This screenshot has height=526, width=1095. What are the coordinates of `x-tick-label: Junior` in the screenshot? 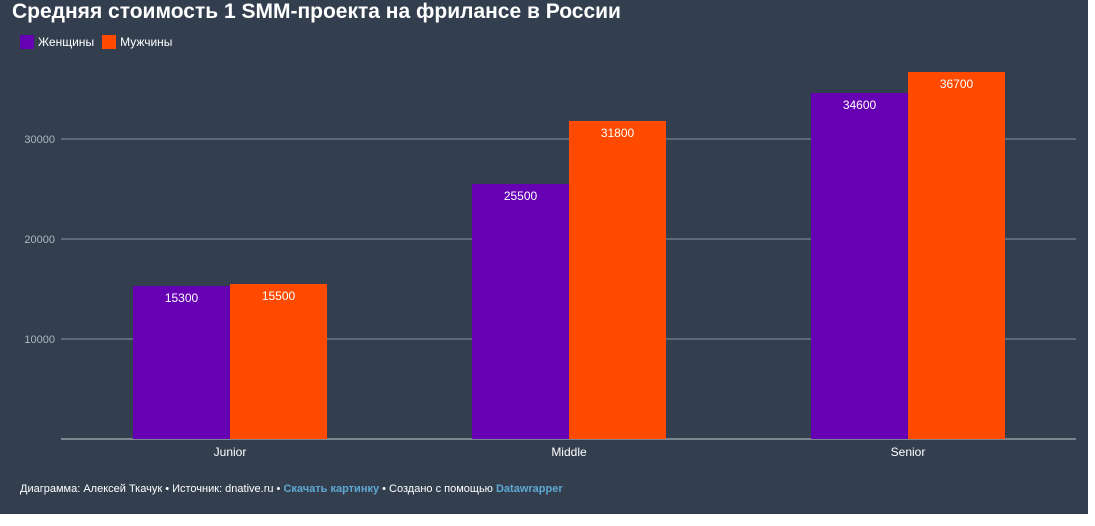 It's located at (230, 452).